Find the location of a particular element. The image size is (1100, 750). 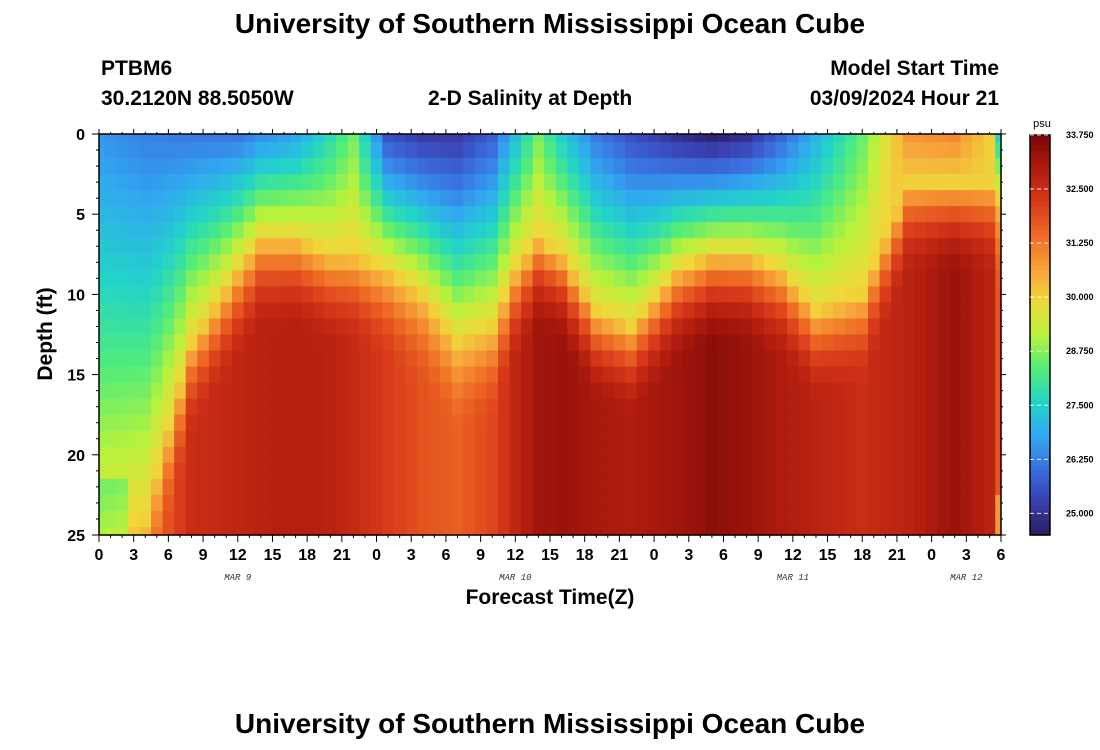

x-tick-label: 0 is located at coordinates (931, 555).